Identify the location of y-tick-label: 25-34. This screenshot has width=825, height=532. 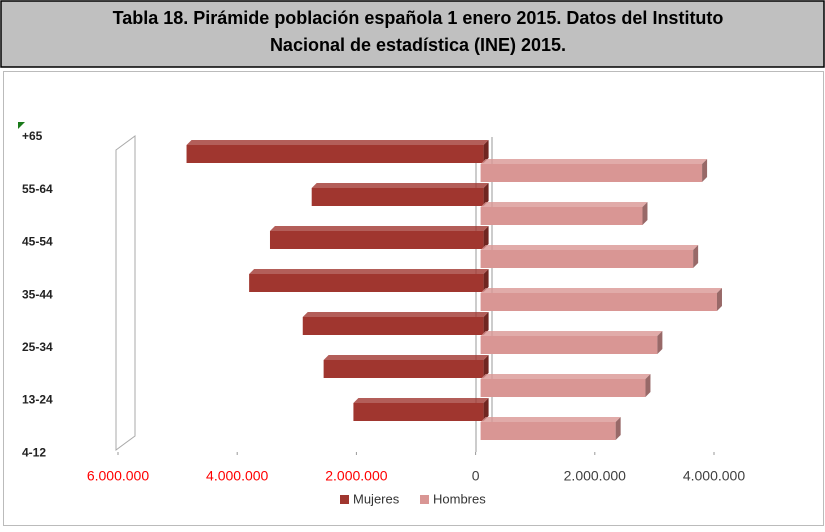
(37, 347).